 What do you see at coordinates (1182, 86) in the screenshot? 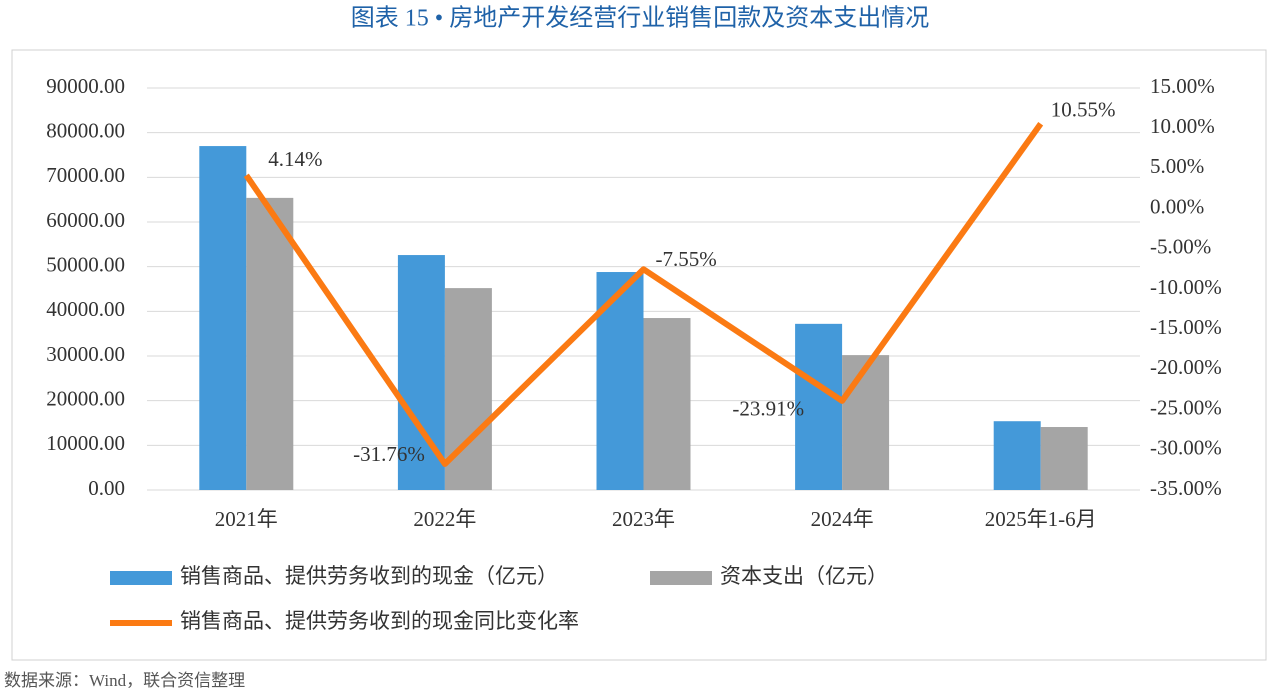
I see `y2-tick-label: 15.00%` at bounding box center [1182, 86].